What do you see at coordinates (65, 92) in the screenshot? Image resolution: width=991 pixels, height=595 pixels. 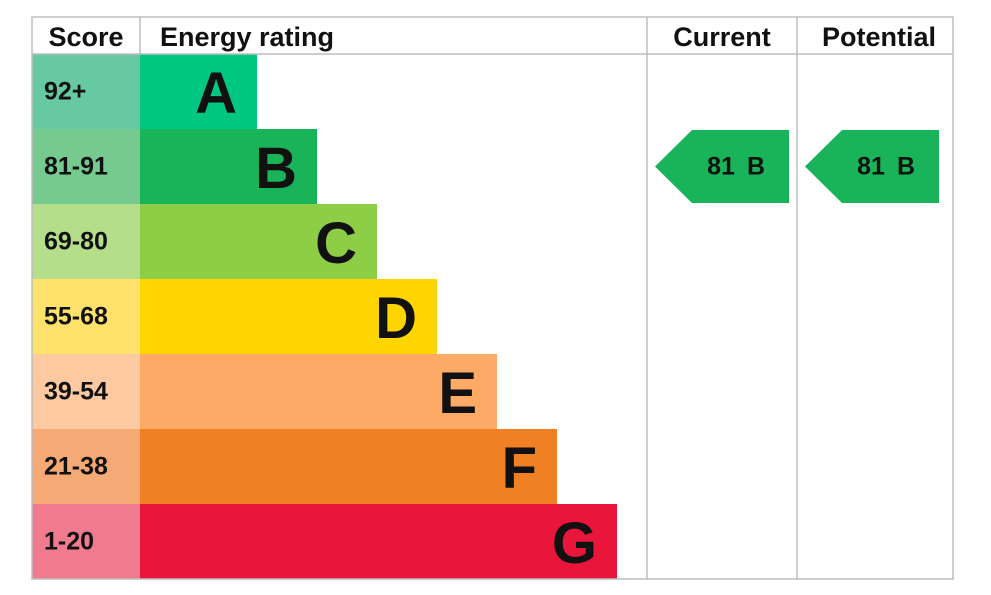 I see `score-range: 92+` at bounding box center [65, 92].